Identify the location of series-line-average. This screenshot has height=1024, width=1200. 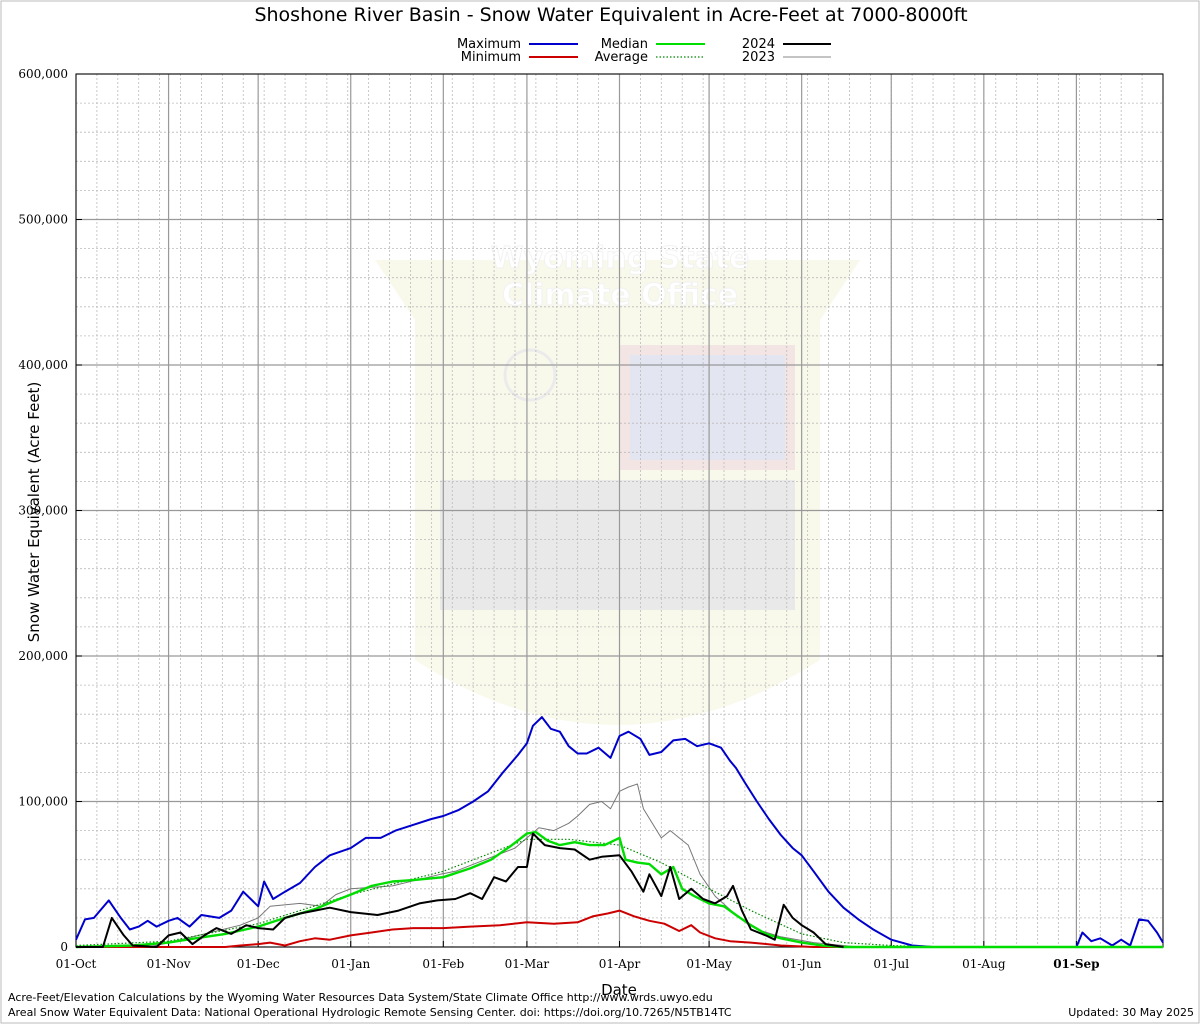
(619, 893).